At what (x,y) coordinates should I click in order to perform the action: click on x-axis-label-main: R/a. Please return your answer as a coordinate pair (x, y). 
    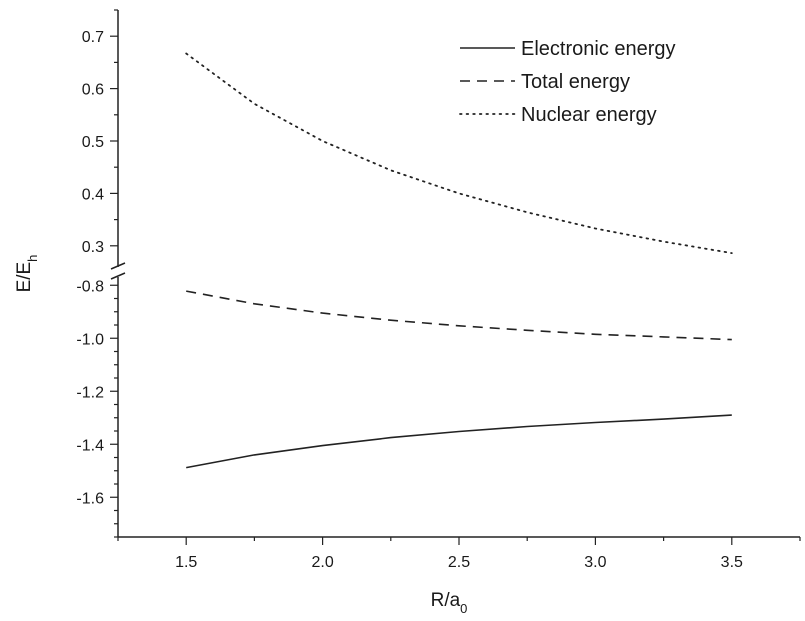
    Looking at the image, I should click on (446, 600).